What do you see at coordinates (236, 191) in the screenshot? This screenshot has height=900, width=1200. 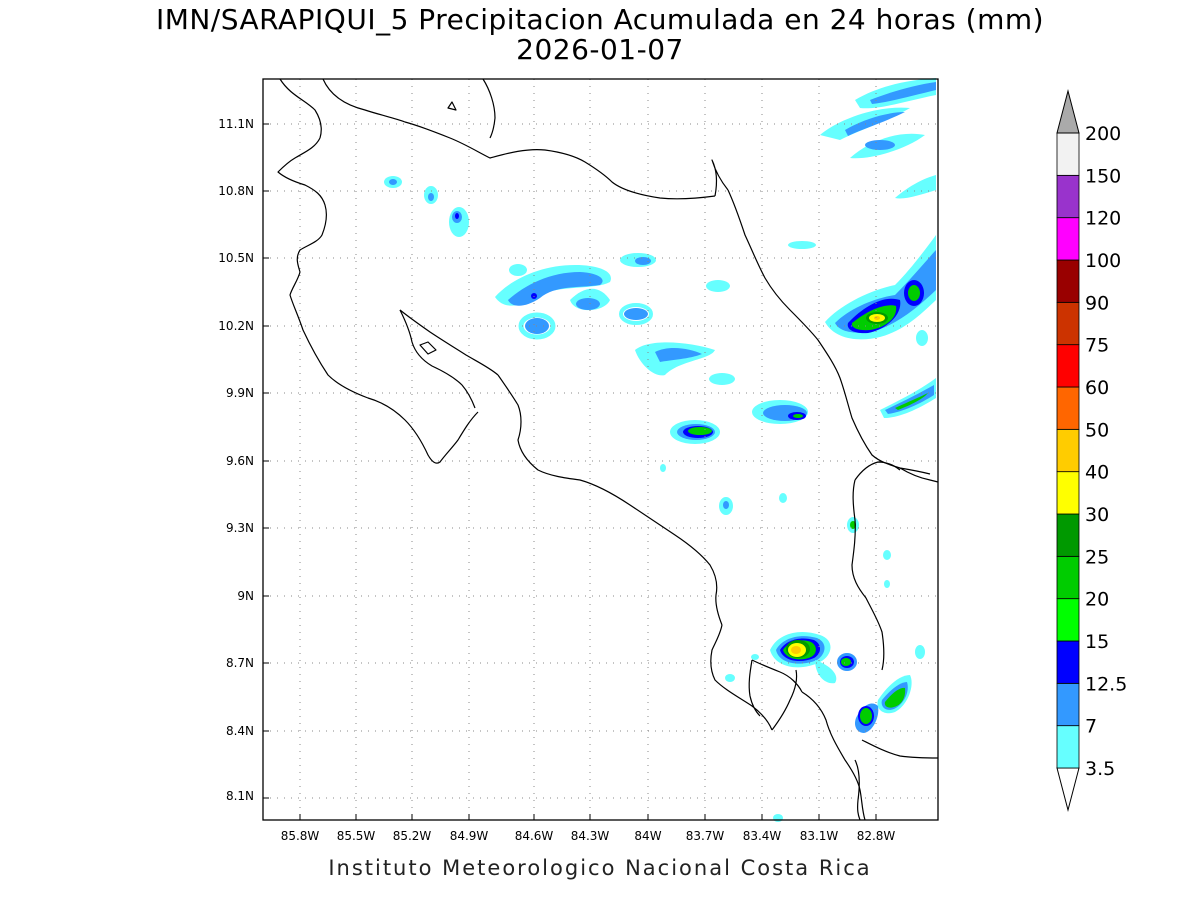 I see `lat-tick: 10.8N` at bounding box center [236, 191].